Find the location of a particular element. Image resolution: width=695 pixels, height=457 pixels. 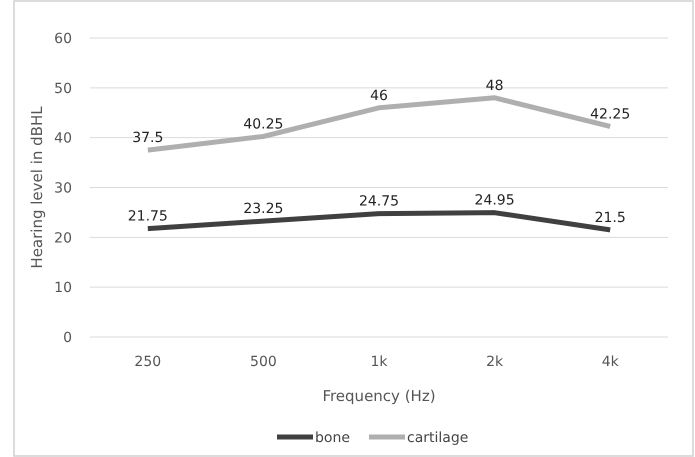

y-tick-label: 50 is located at coordinates (63, 88).